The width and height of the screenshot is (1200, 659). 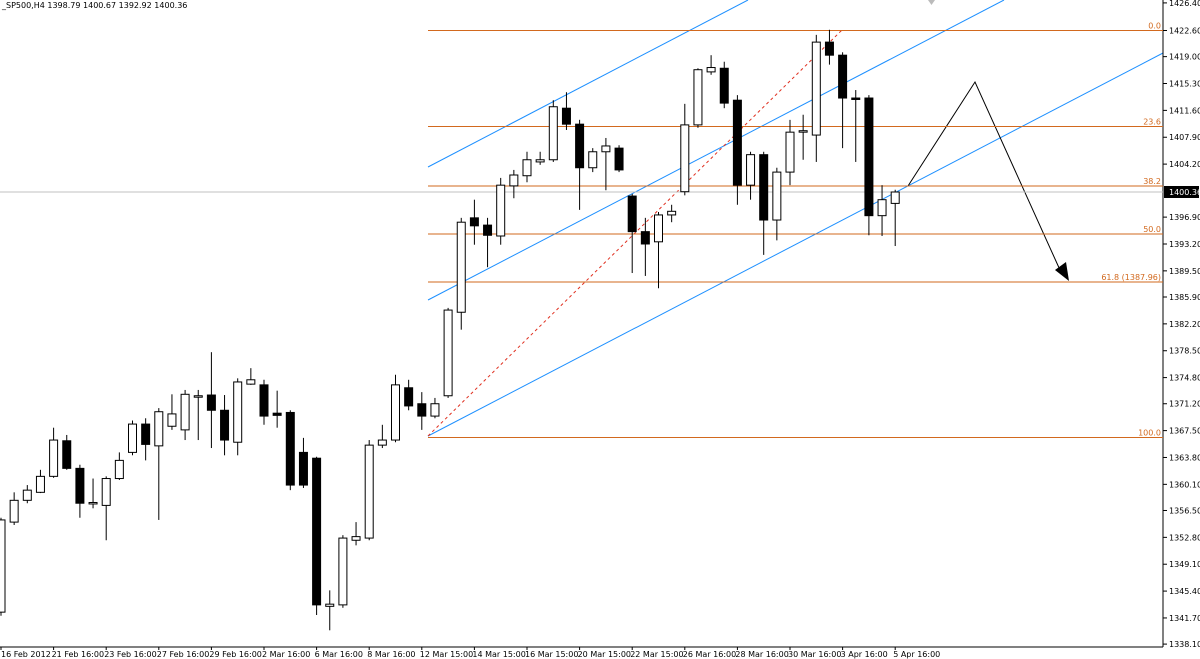 What do you see at coordinates (1184, 618) in the screenshot?
I see `y-tick-label: 1341.70` at bounding box center [1184, 618].